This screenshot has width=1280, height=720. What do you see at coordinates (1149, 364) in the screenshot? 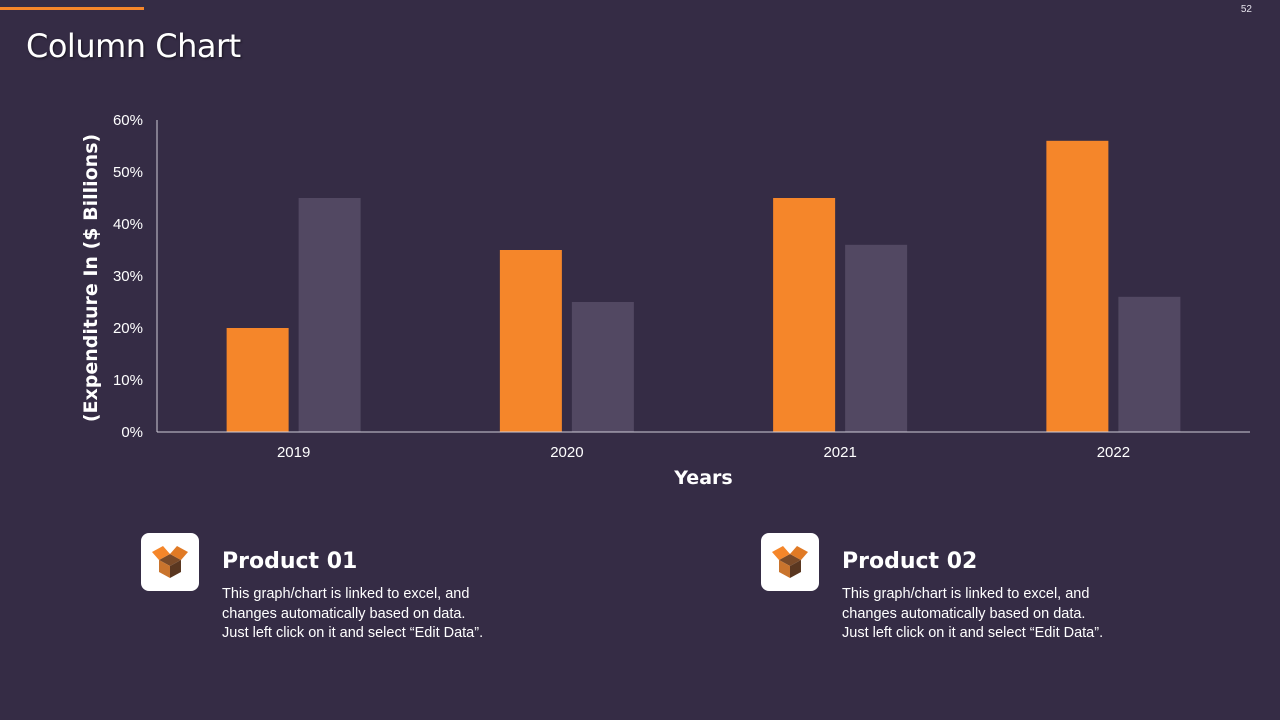
I see `bar-product-02-2022` at bounding box center [1149, 364].